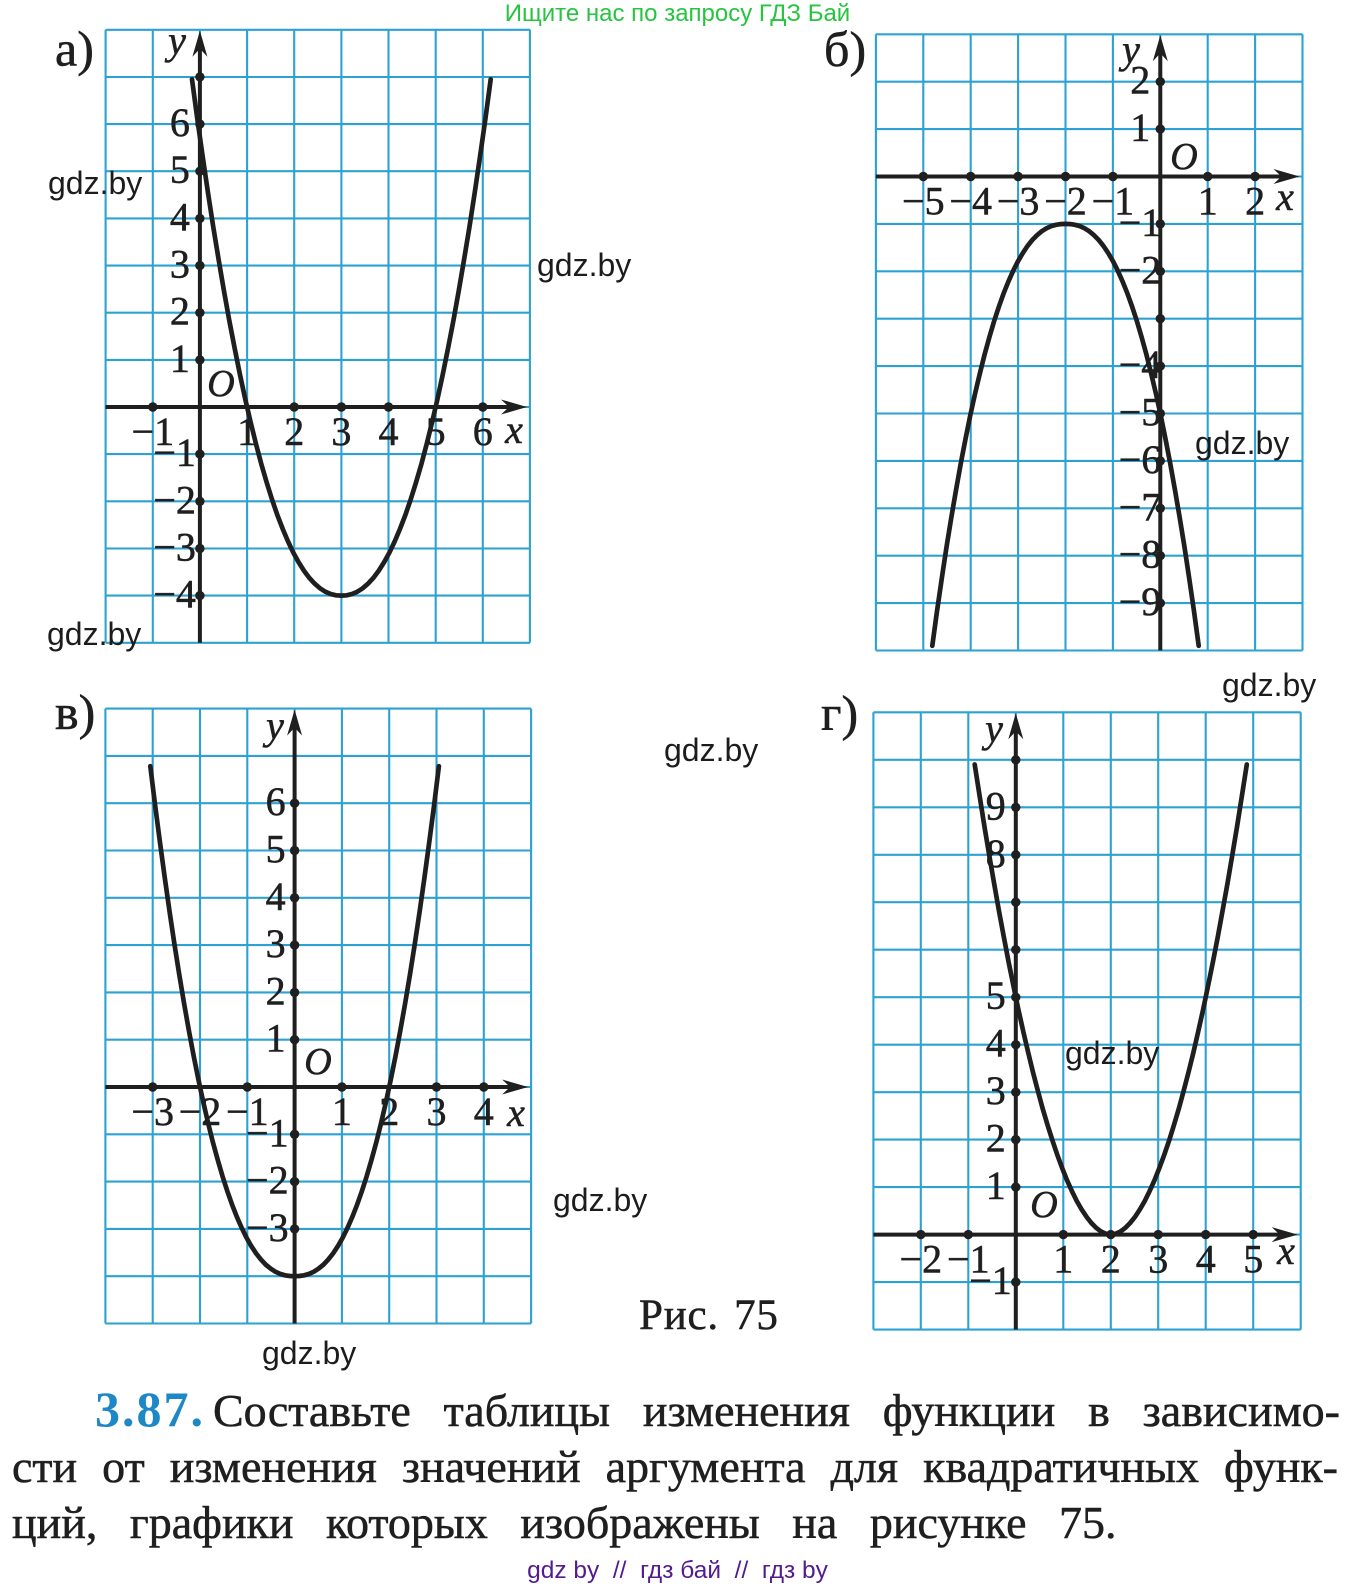 Image resolution: width=1355 pixels, height=1592 pixels. Describe the element at coordinates (1140, 459) in the screenshot. I see `svg-text: −6` at that location.